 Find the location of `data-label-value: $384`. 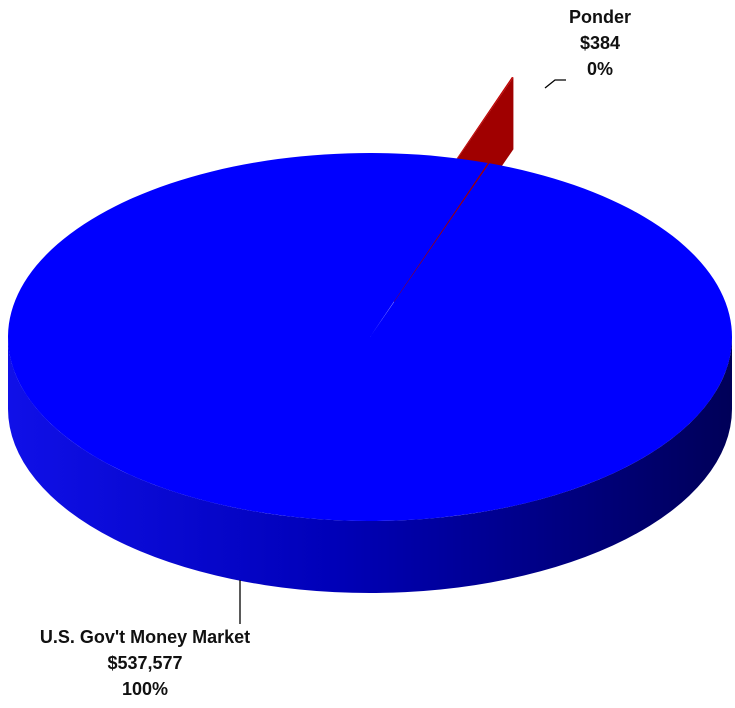

data-label-value: $384 is located at coordinates (600, 43).